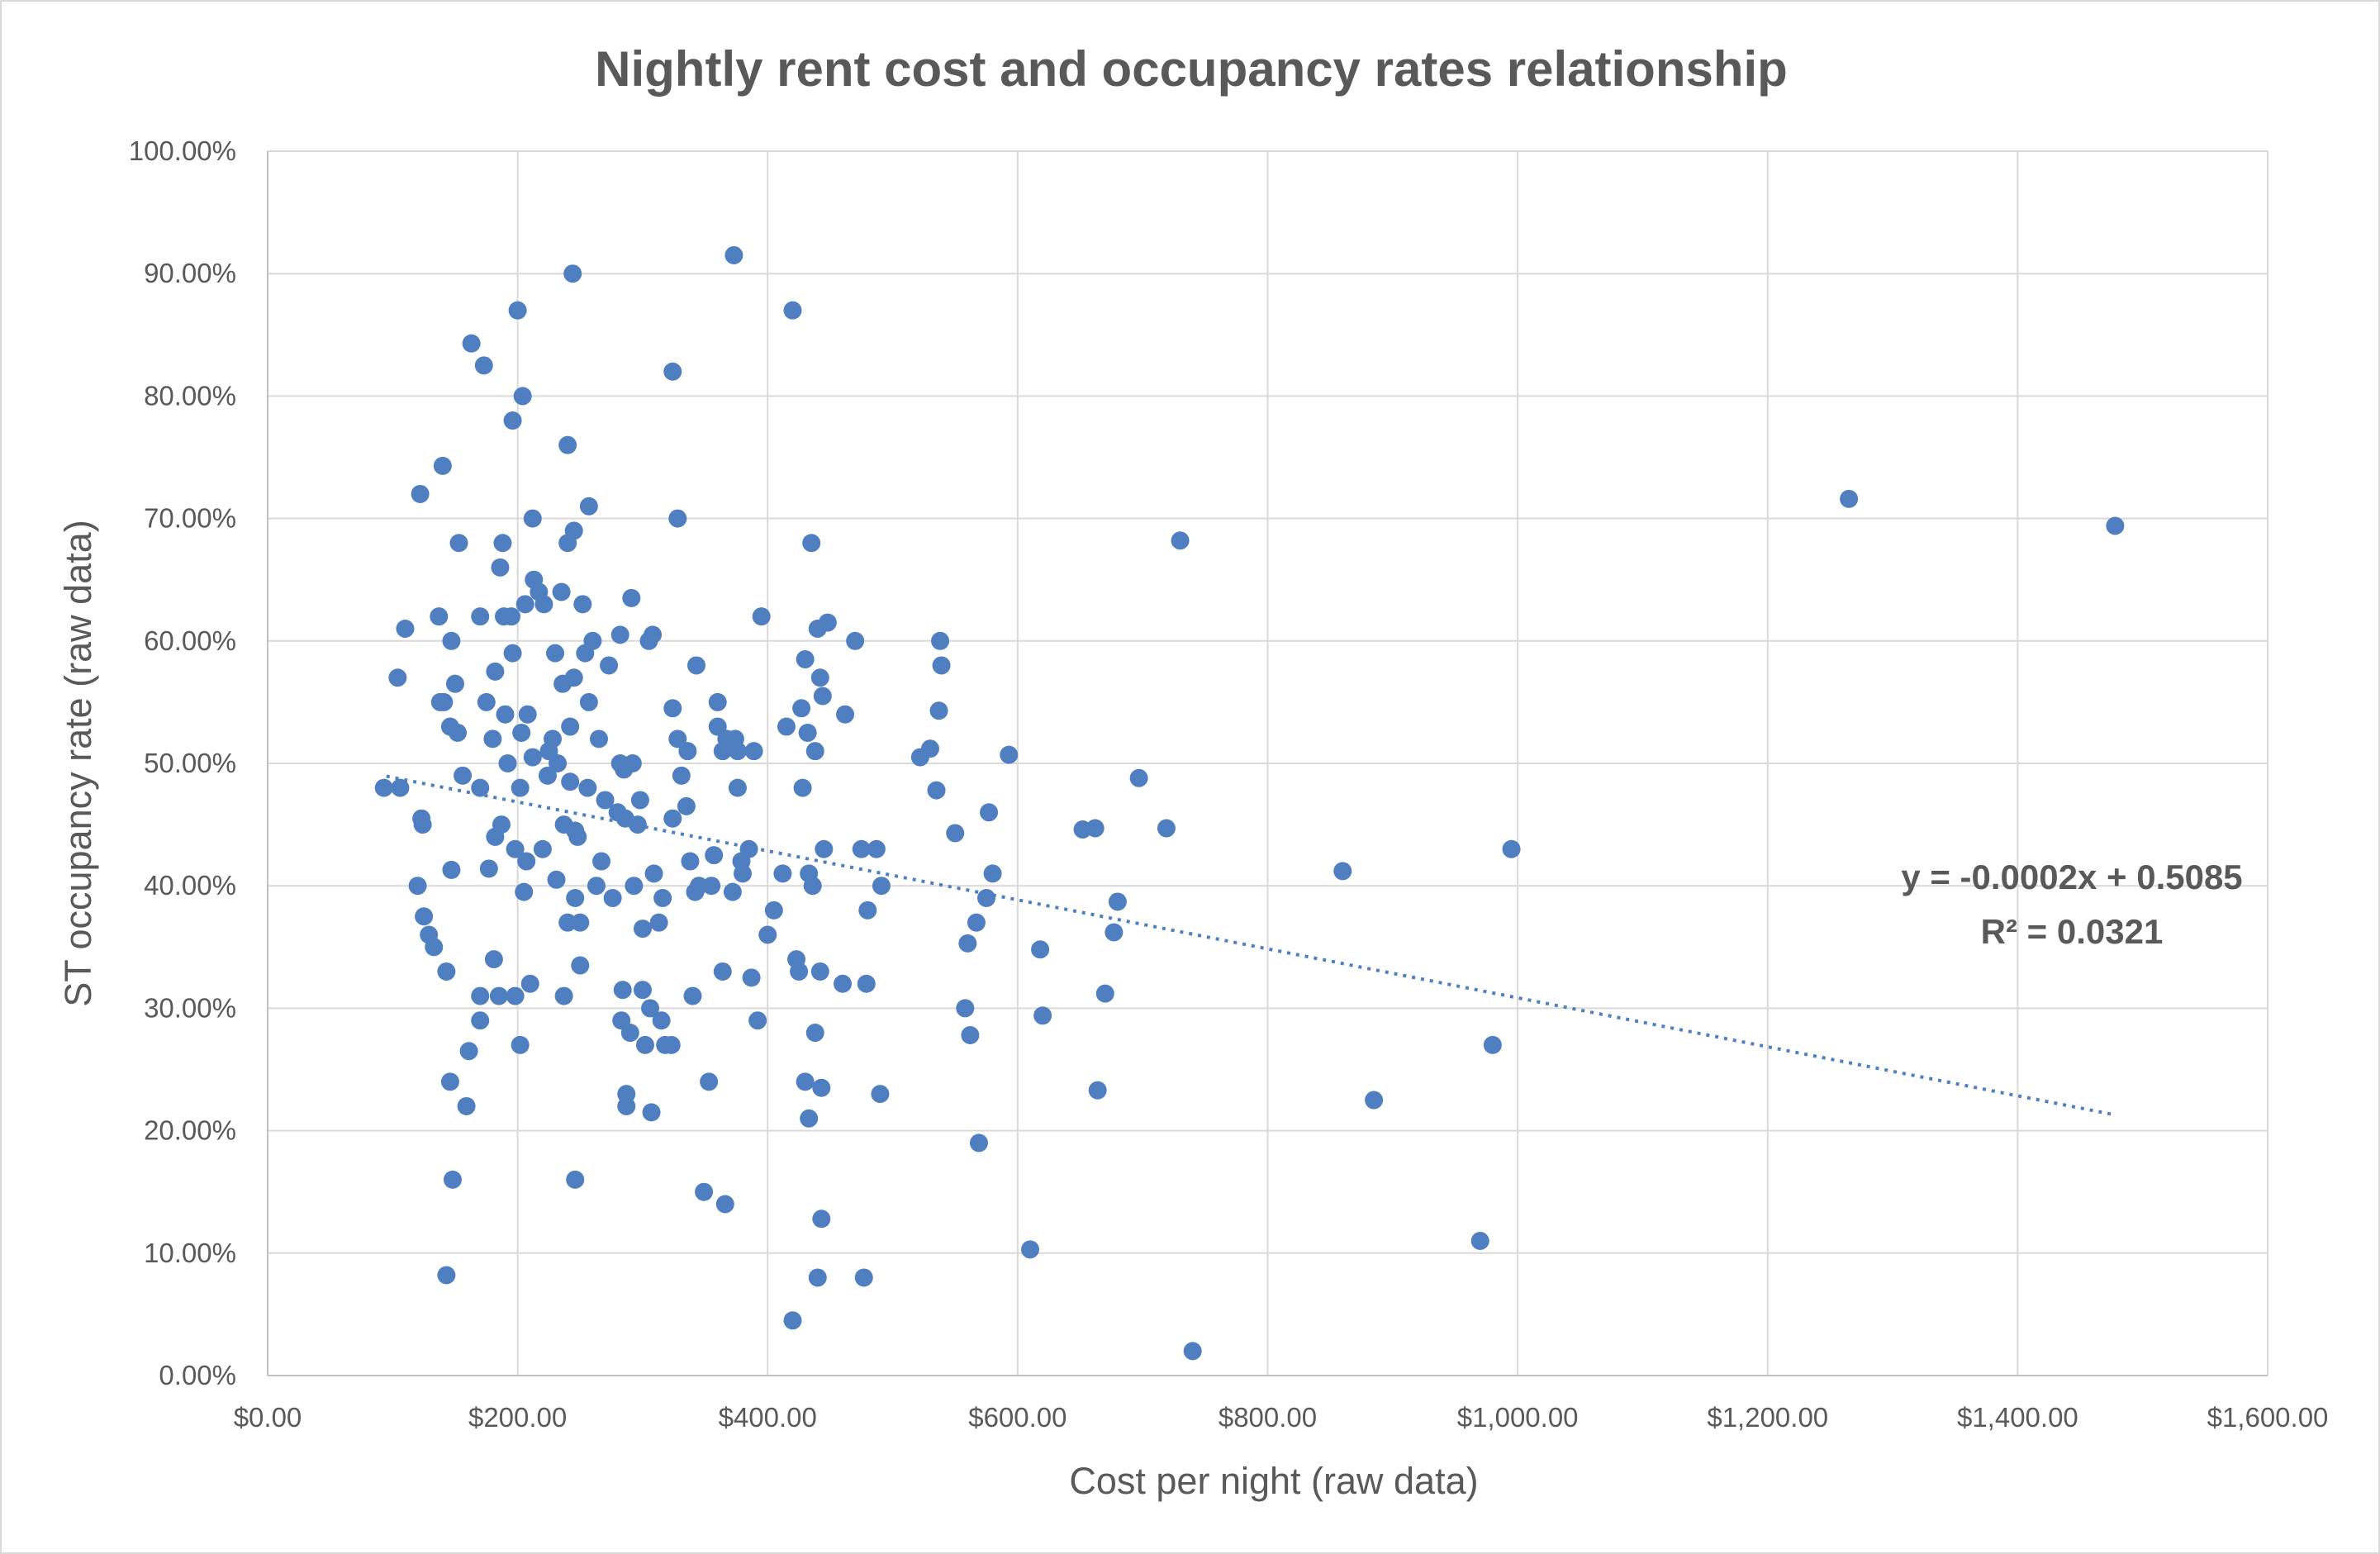 This screenshot has height=1554, width=2380. I want to click on x-tick-label: $1,600.00, so click(2268, 1417).